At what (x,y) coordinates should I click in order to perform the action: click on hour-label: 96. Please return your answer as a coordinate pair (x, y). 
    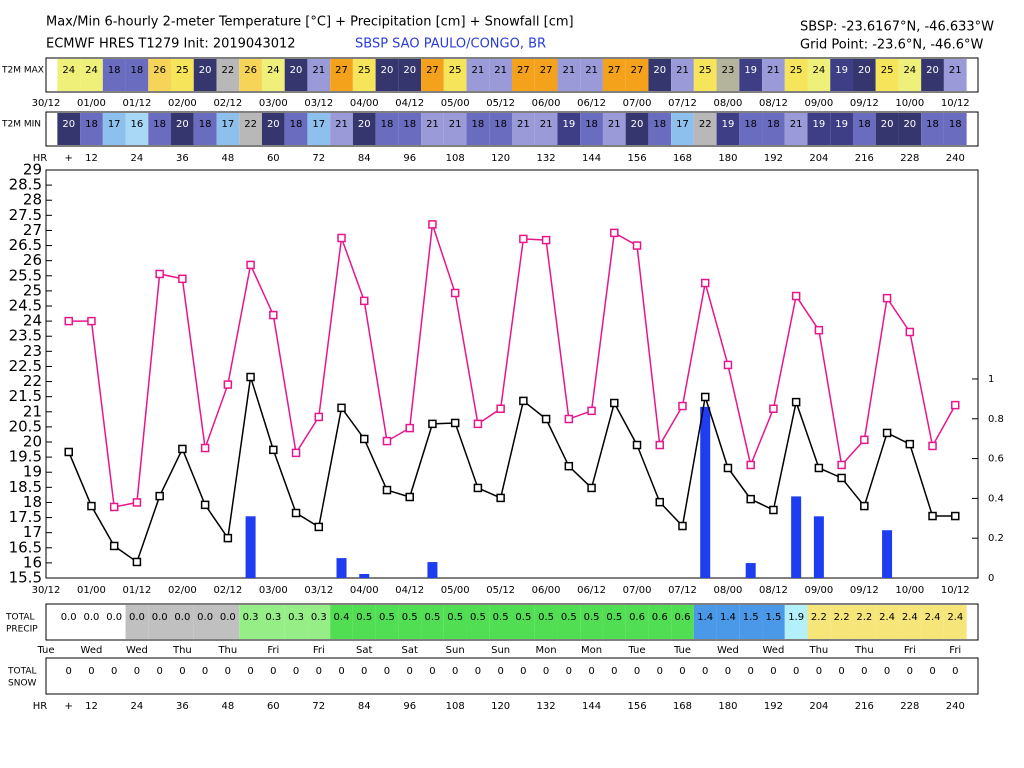
    Looking at the image, I should click on (409, 706).